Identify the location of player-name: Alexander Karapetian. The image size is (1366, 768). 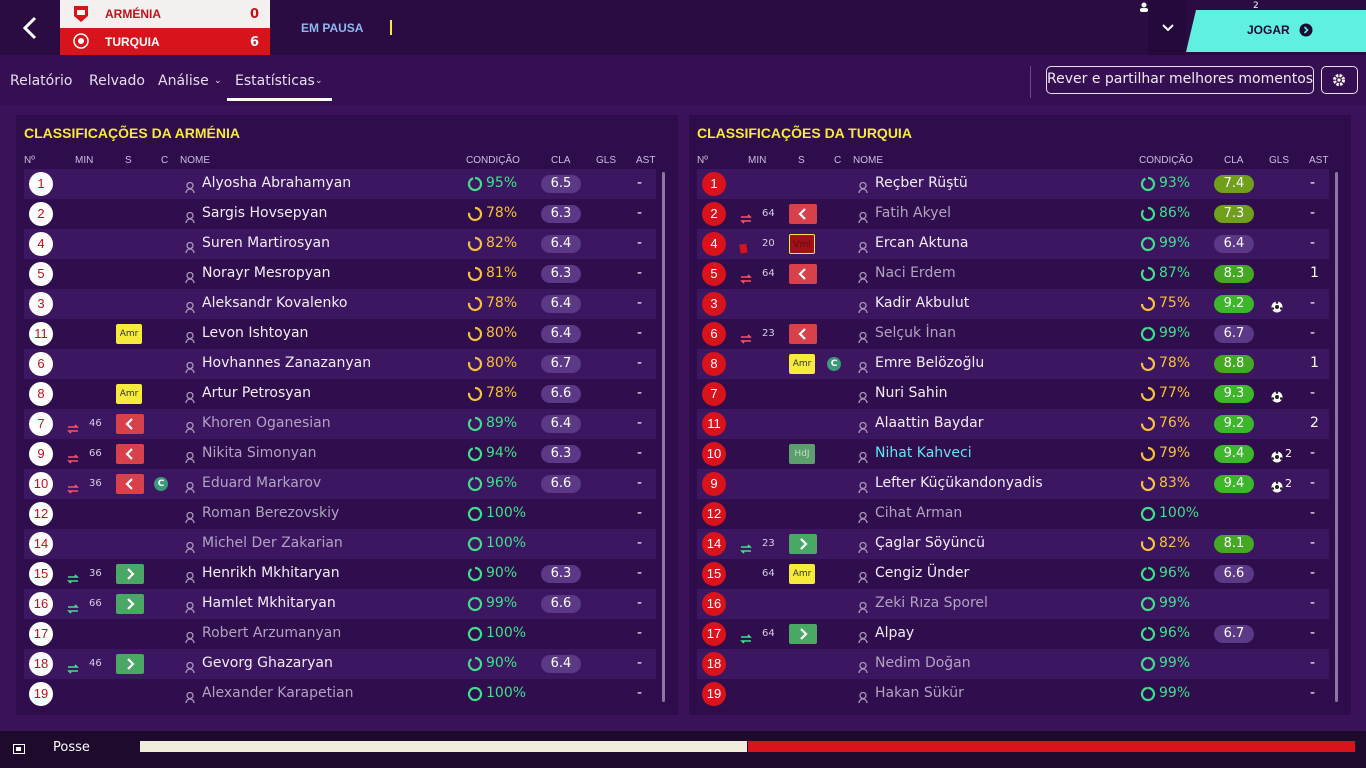
(278, 693).